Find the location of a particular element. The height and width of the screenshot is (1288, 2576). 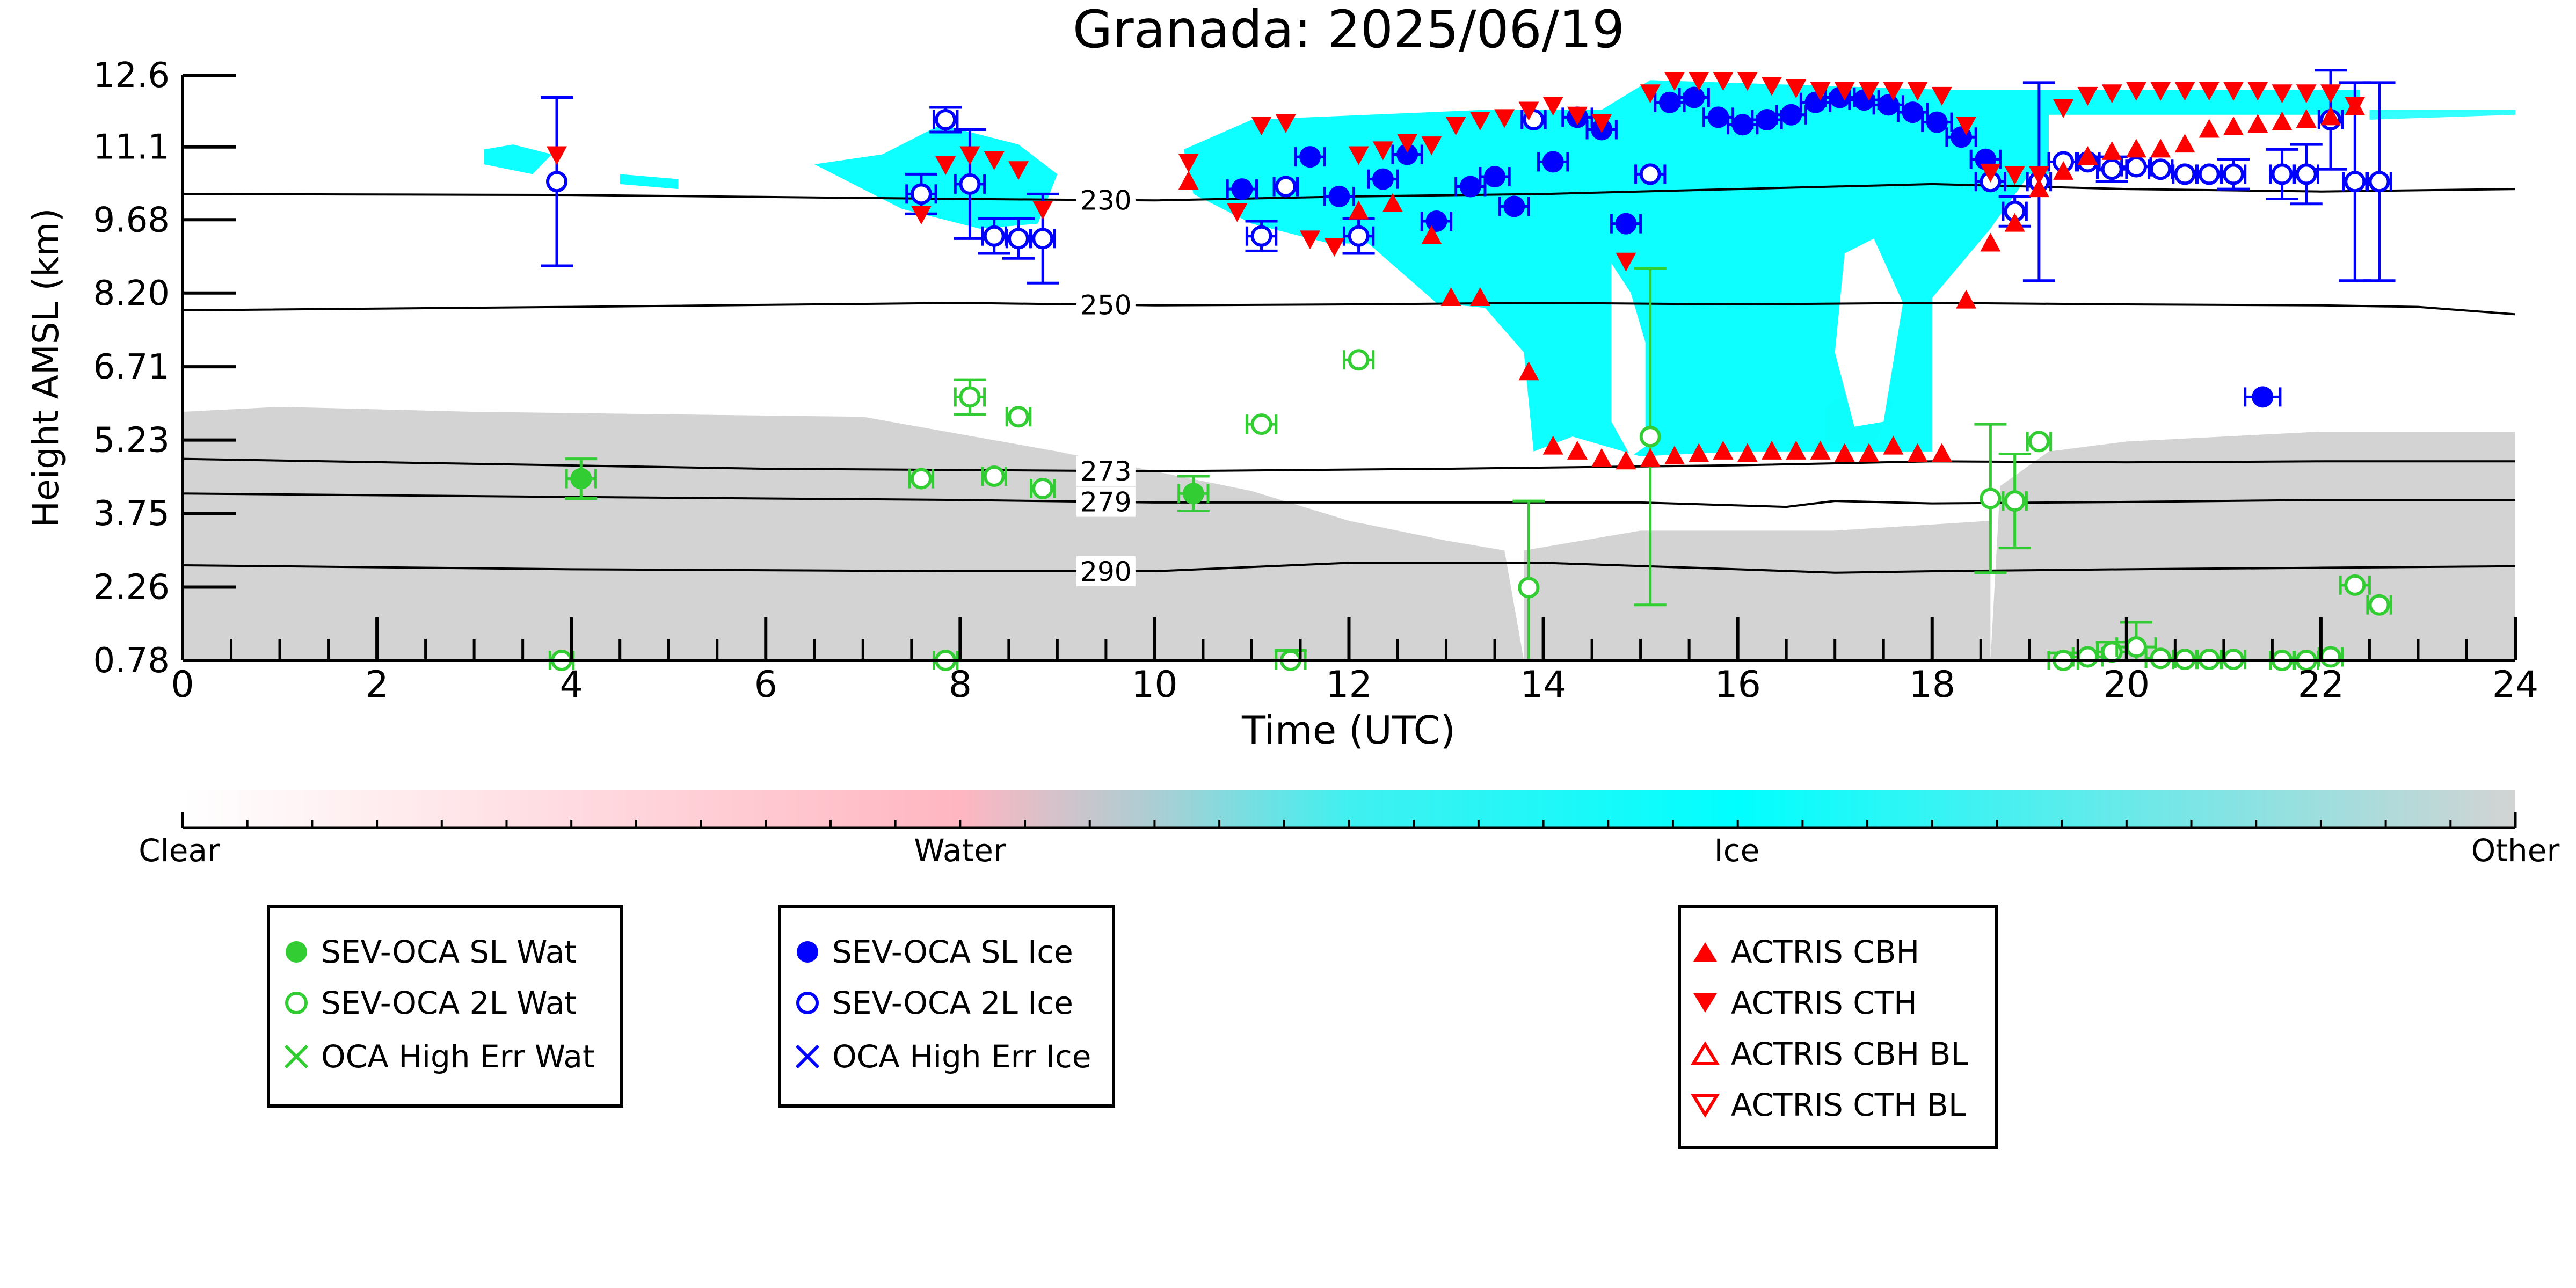

legend-cbh-bl-marker is located at coordinates (1705, 1053).